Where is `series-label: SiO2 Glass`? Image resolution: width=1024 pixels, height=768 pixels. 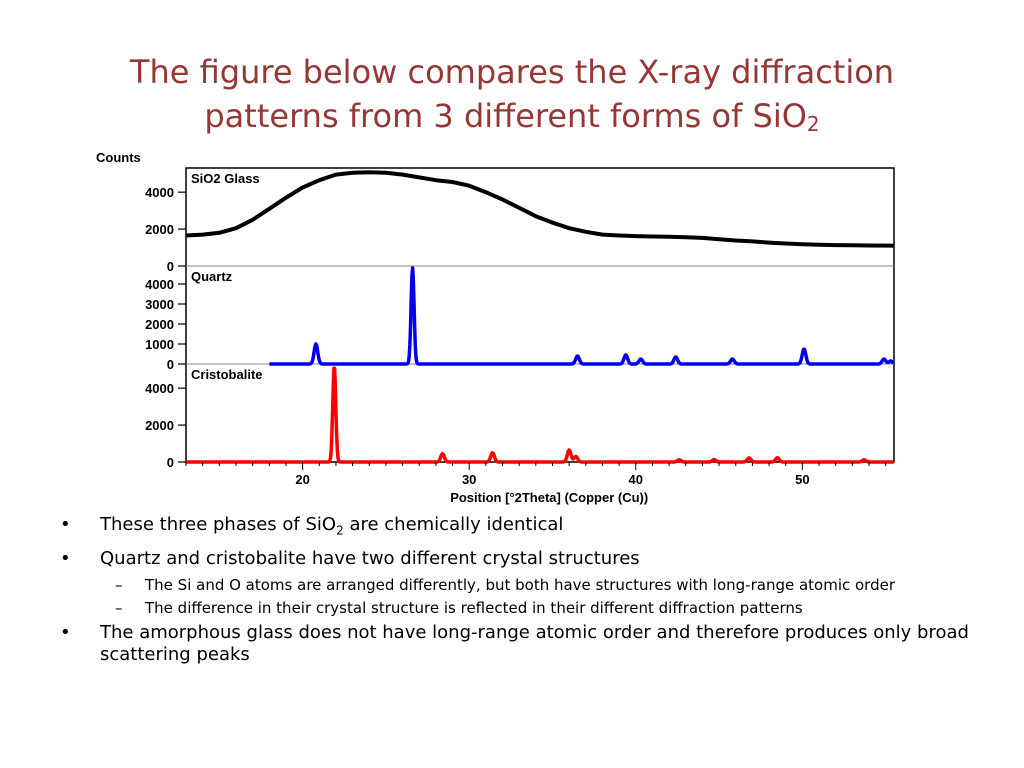 series-label: SiO2 Glass is located at coordinates (225, 178).